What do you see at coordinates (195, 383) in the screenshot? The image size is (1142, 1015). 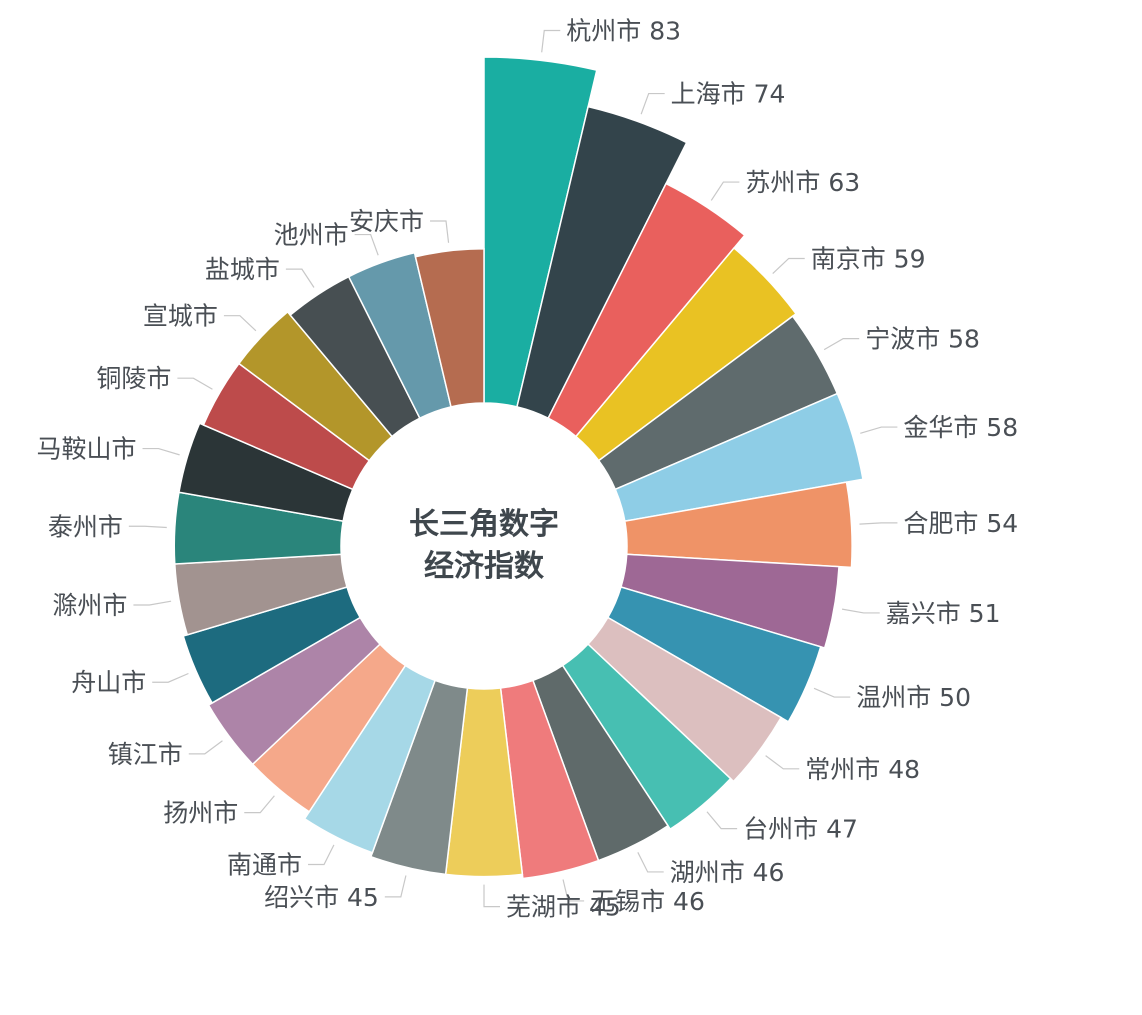 I see `leader-line-铜陵市` at bounding box center [195, 383].